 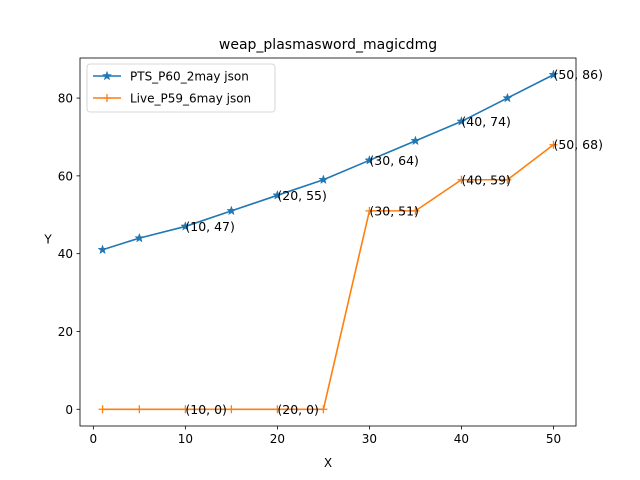 What do you see at coordinates (277, 439) in the screenshot?
I see `x-tick-label: 20` at bounding box center [277, 439].